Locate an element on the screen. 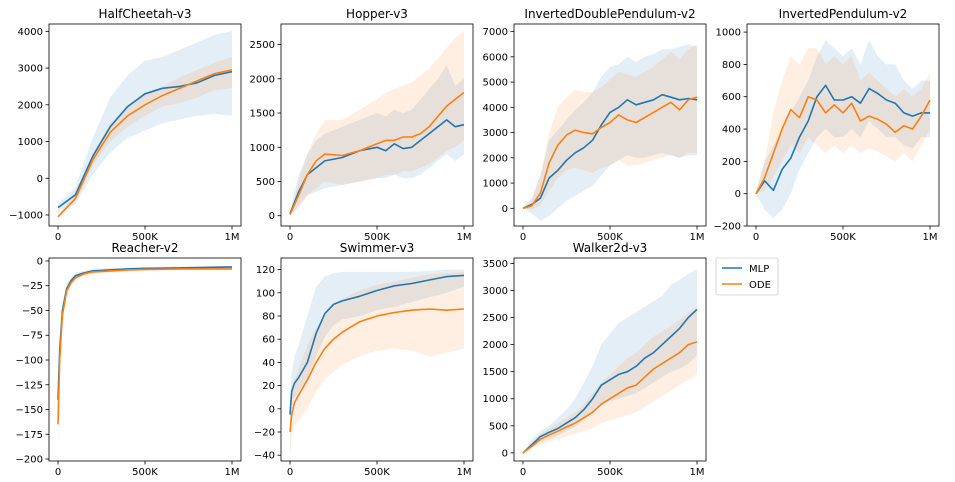  plot-area-invertedpendulum-v2 is located at coordinates (843, 129).